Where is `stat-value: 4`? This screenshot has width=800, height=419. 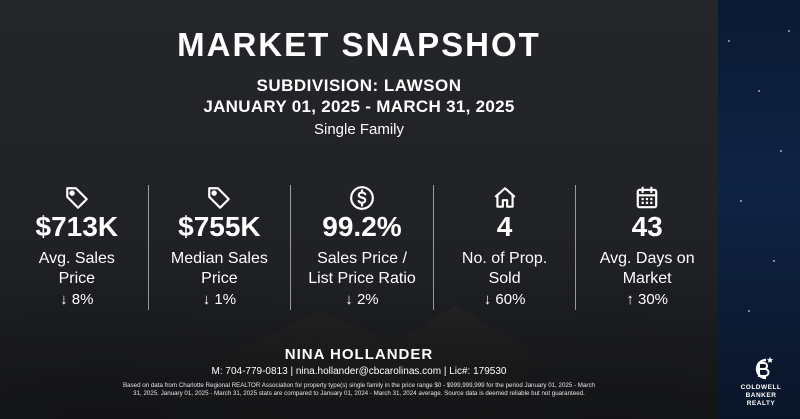 stat-value: 4 is located at coordinates (504, 226).